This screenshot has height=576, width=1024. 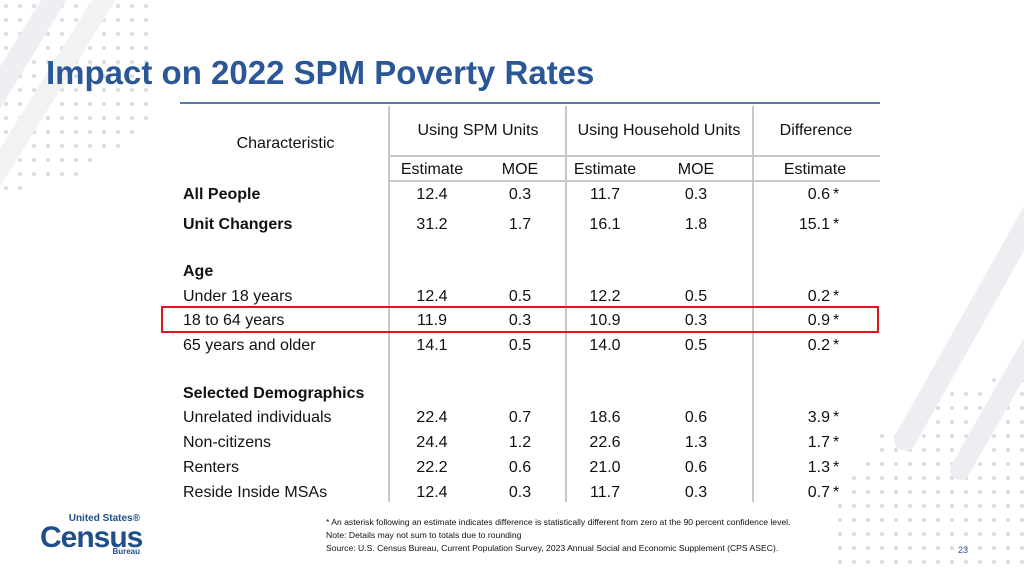 What do you see at coordinates (126, 551) in the screenshot?
I see `logo-line-3: Bureau` at bounding box center [126, 551].